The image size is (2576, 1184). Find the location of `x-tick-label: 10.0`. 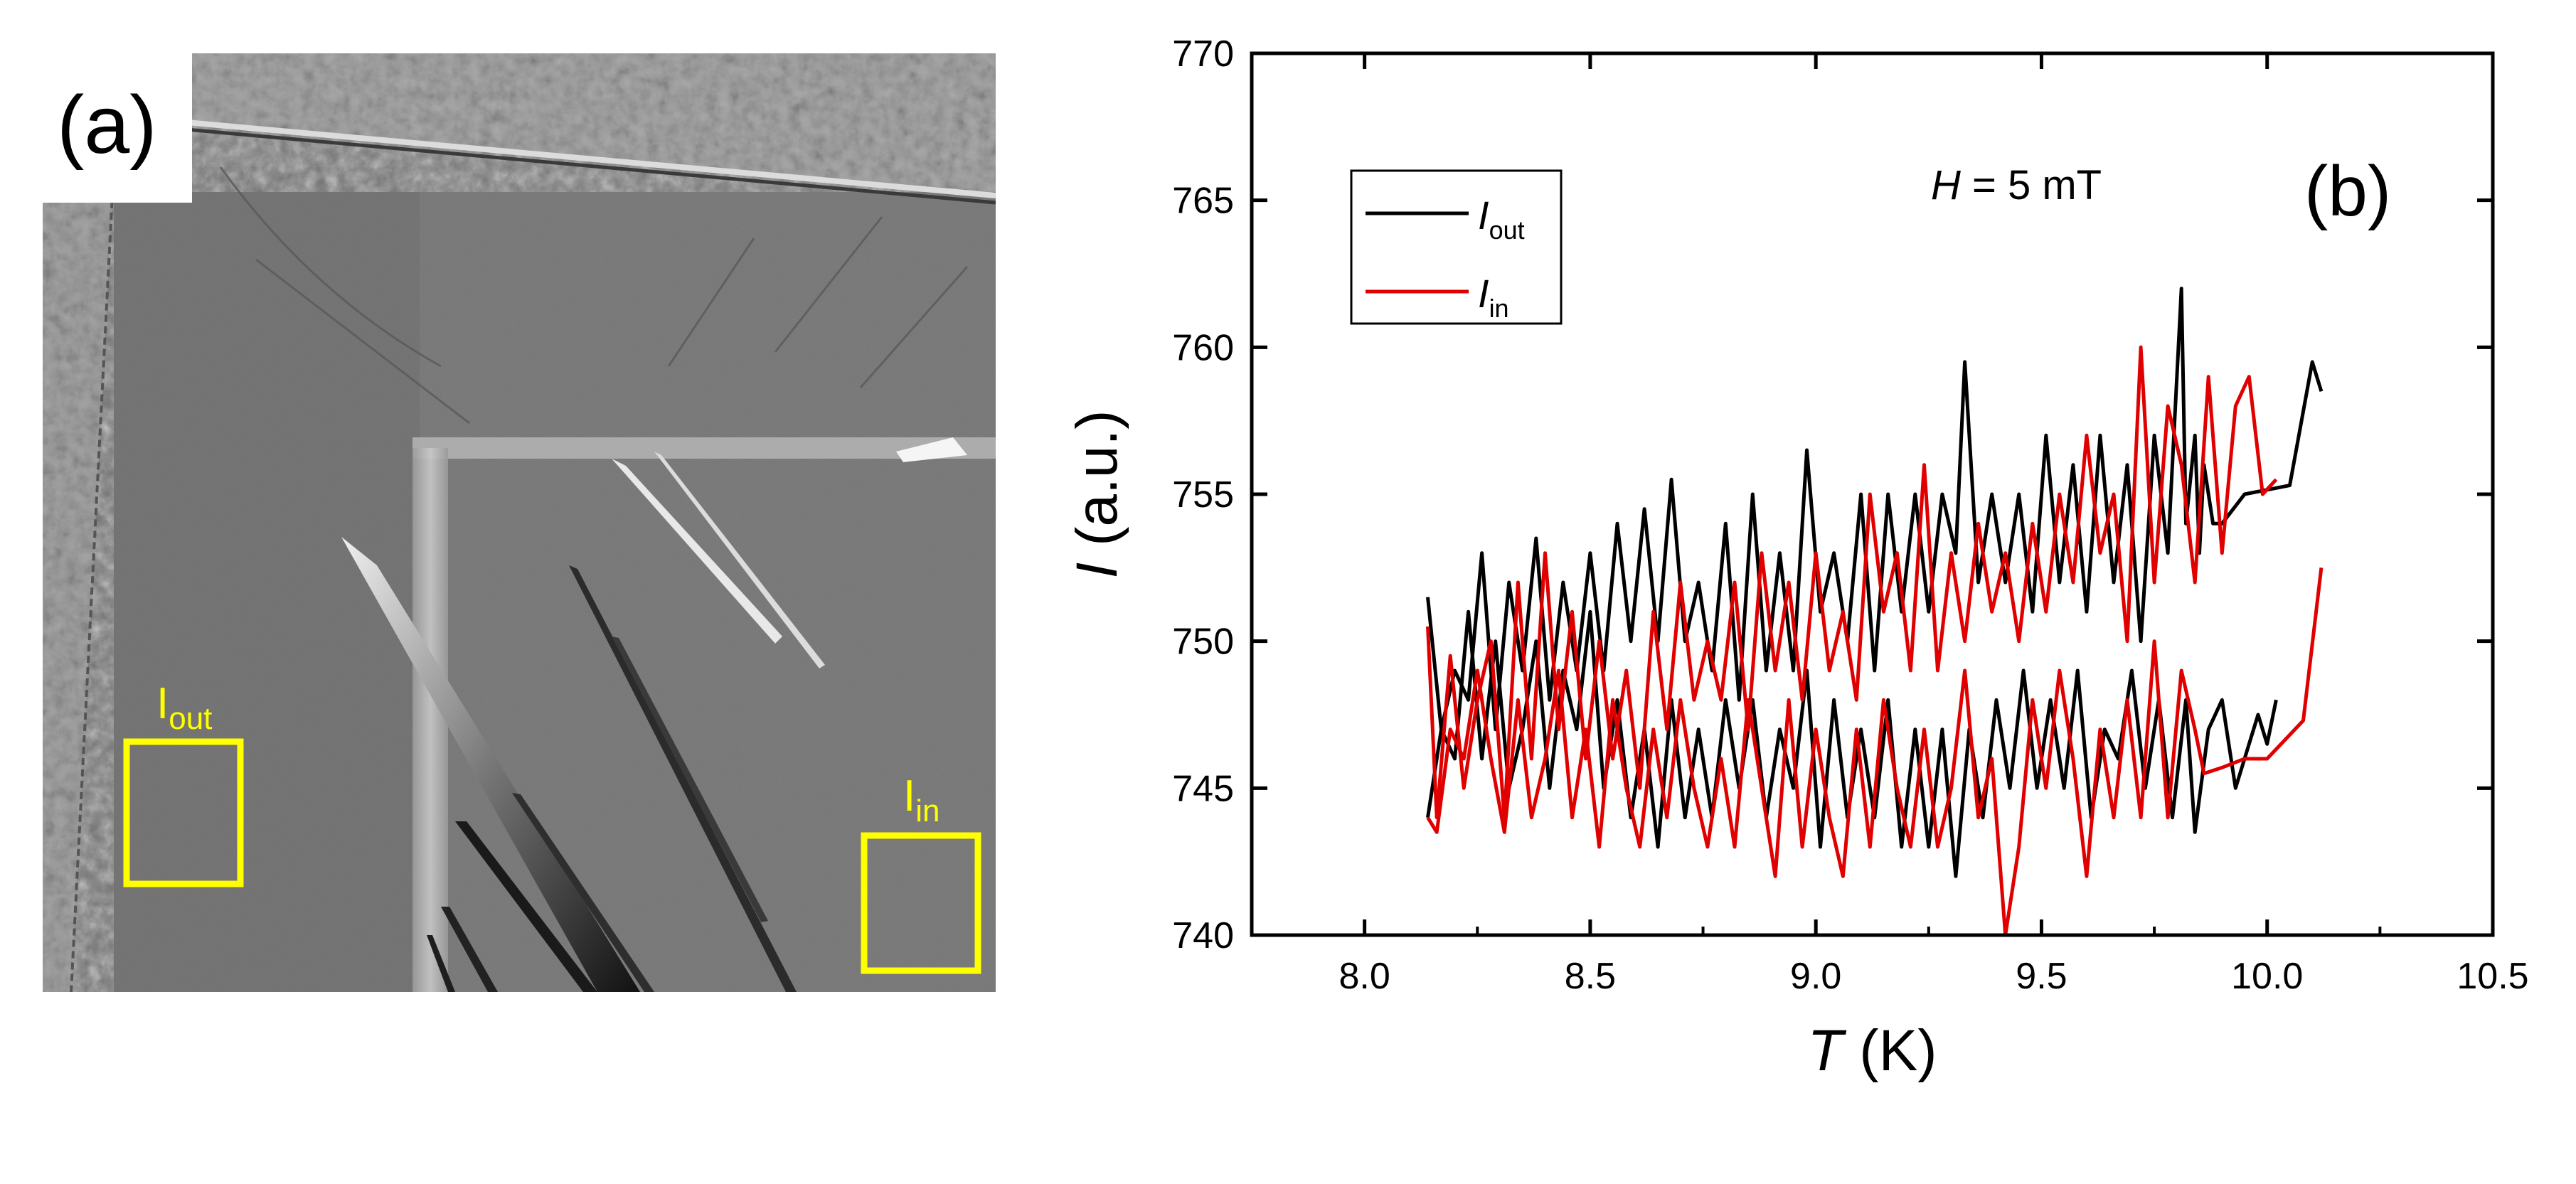

x-tick-label: 10.0 is located at coordinates (2267, 976).